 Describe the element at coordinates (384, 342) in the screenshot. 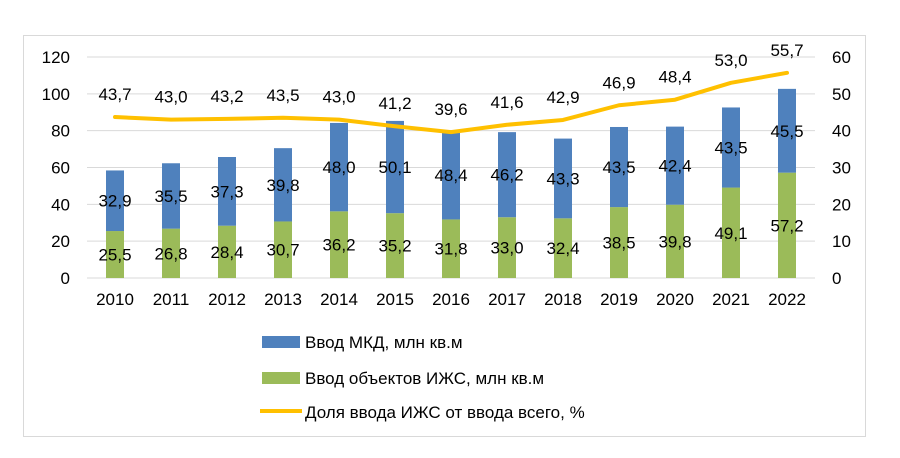

I see `legend-label-mkd: Ввод МКД, млн кв.м` at that location.